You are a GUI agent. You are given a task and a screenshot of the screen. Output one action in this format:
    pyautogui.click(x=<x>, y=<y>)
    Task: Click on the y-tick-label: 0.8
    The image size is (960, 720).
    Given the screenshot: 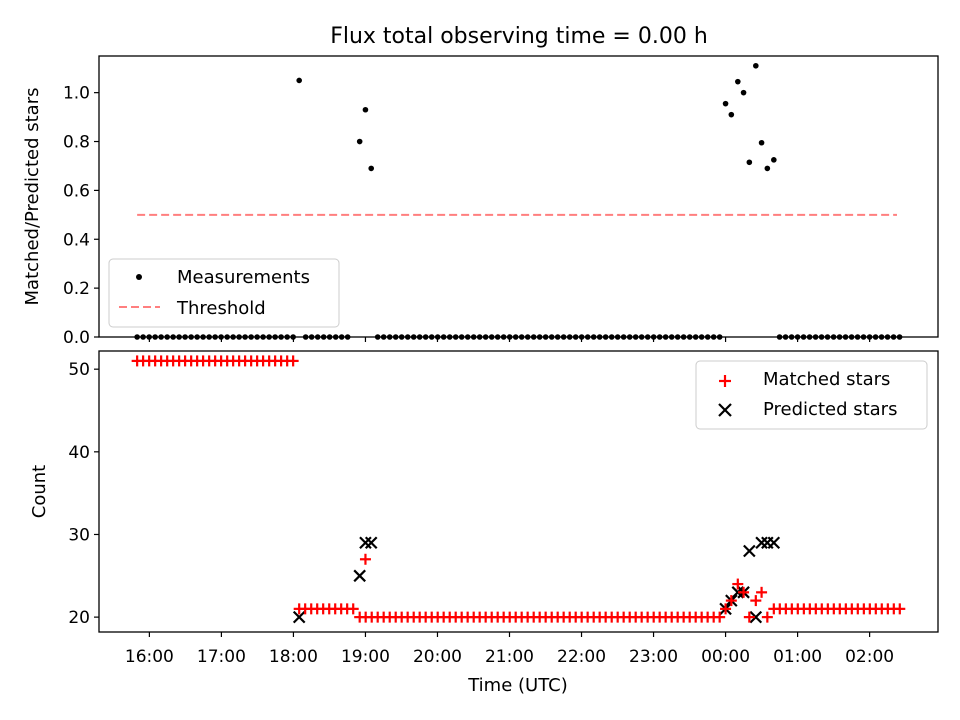 What is the action you would take?
    pyautogui.click(x=76, y=143)
    